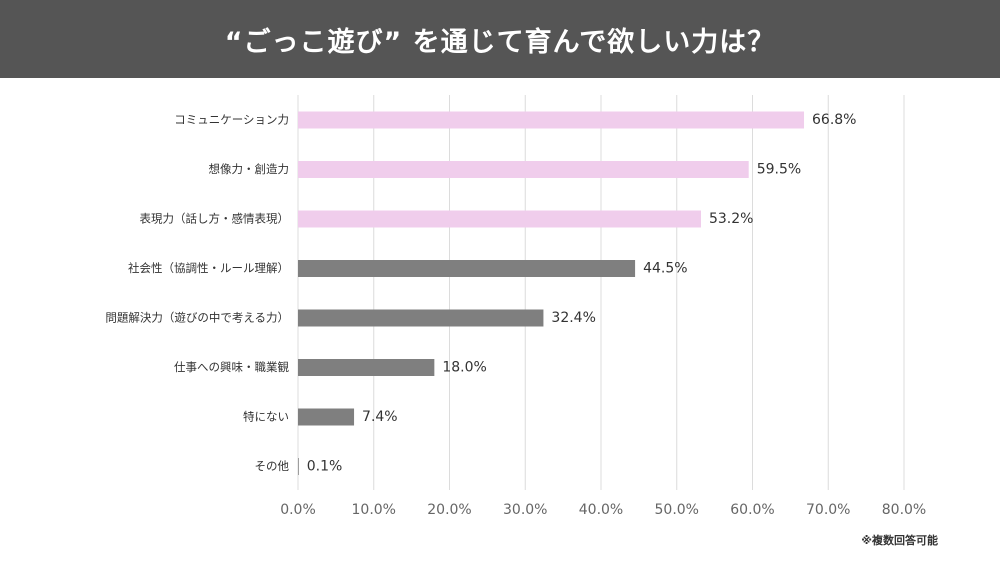 This screenshot has height=563, width=1000. I want to click on x-tick-label: 20.0%, so click(449, 510).